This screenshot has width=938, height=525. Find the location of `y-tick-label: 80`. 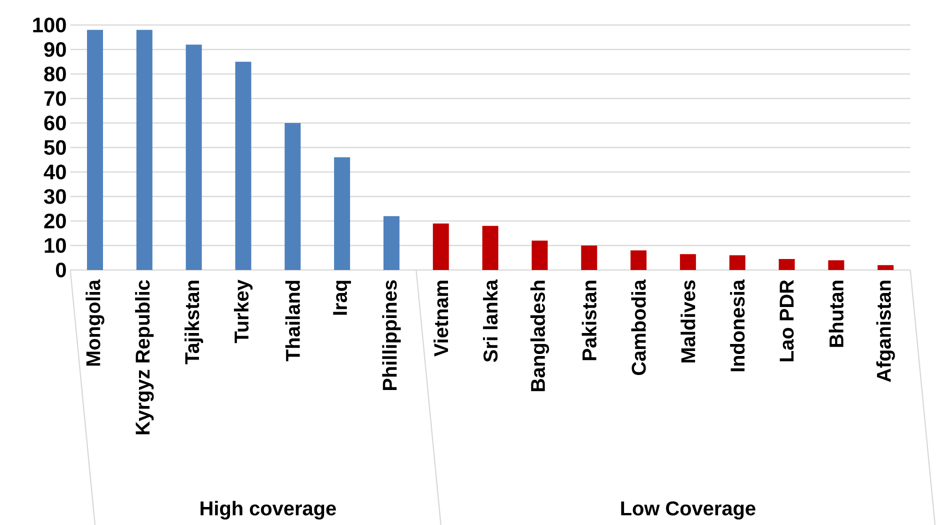

y-tick-label: 80 is located at coordinates (55, 74).